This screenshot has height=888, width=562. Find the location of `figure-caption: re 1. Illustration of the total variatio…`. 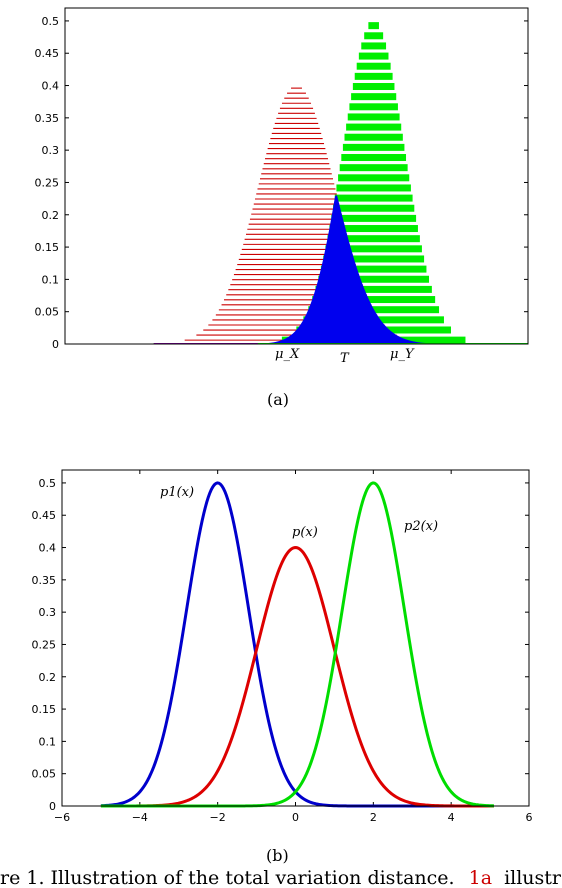

figure-caption: re 1. Illustration of the total variatio… is located at coordinates (281, 877).